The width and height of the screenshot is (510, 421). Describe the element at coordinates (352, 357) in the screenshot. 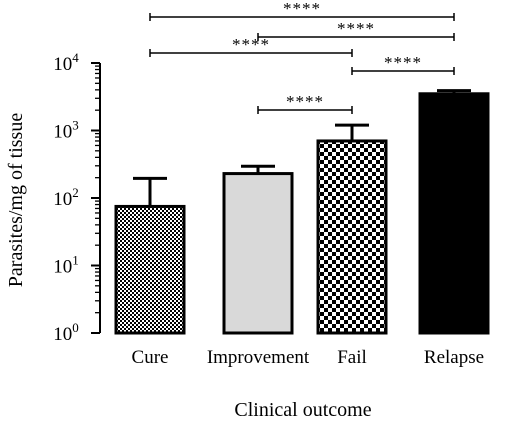

I see `x-tick-label: Fail` at that location.